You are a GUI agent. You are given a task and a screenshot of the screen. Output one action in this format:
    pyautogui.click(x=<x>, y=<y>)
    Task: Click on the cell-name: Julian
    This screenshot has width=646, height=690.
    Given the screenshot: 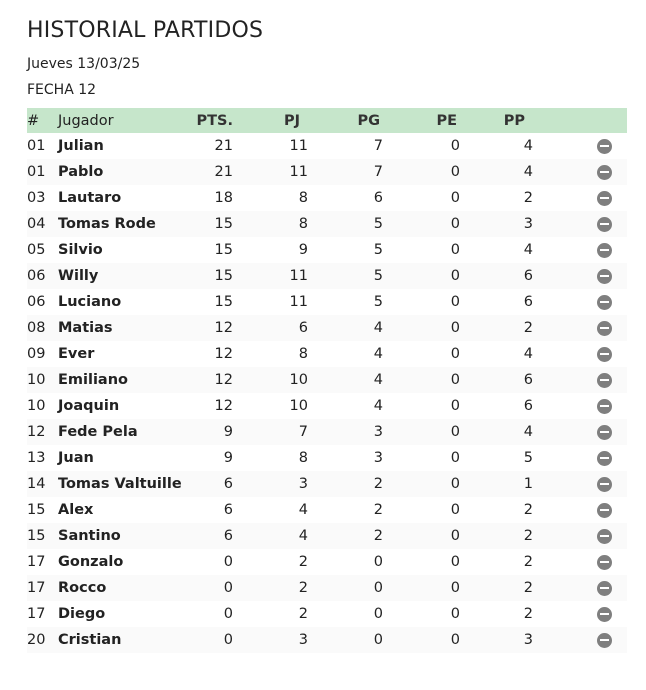 What is the action you would take?
    pyautogui.click(x=81, y=146)
    